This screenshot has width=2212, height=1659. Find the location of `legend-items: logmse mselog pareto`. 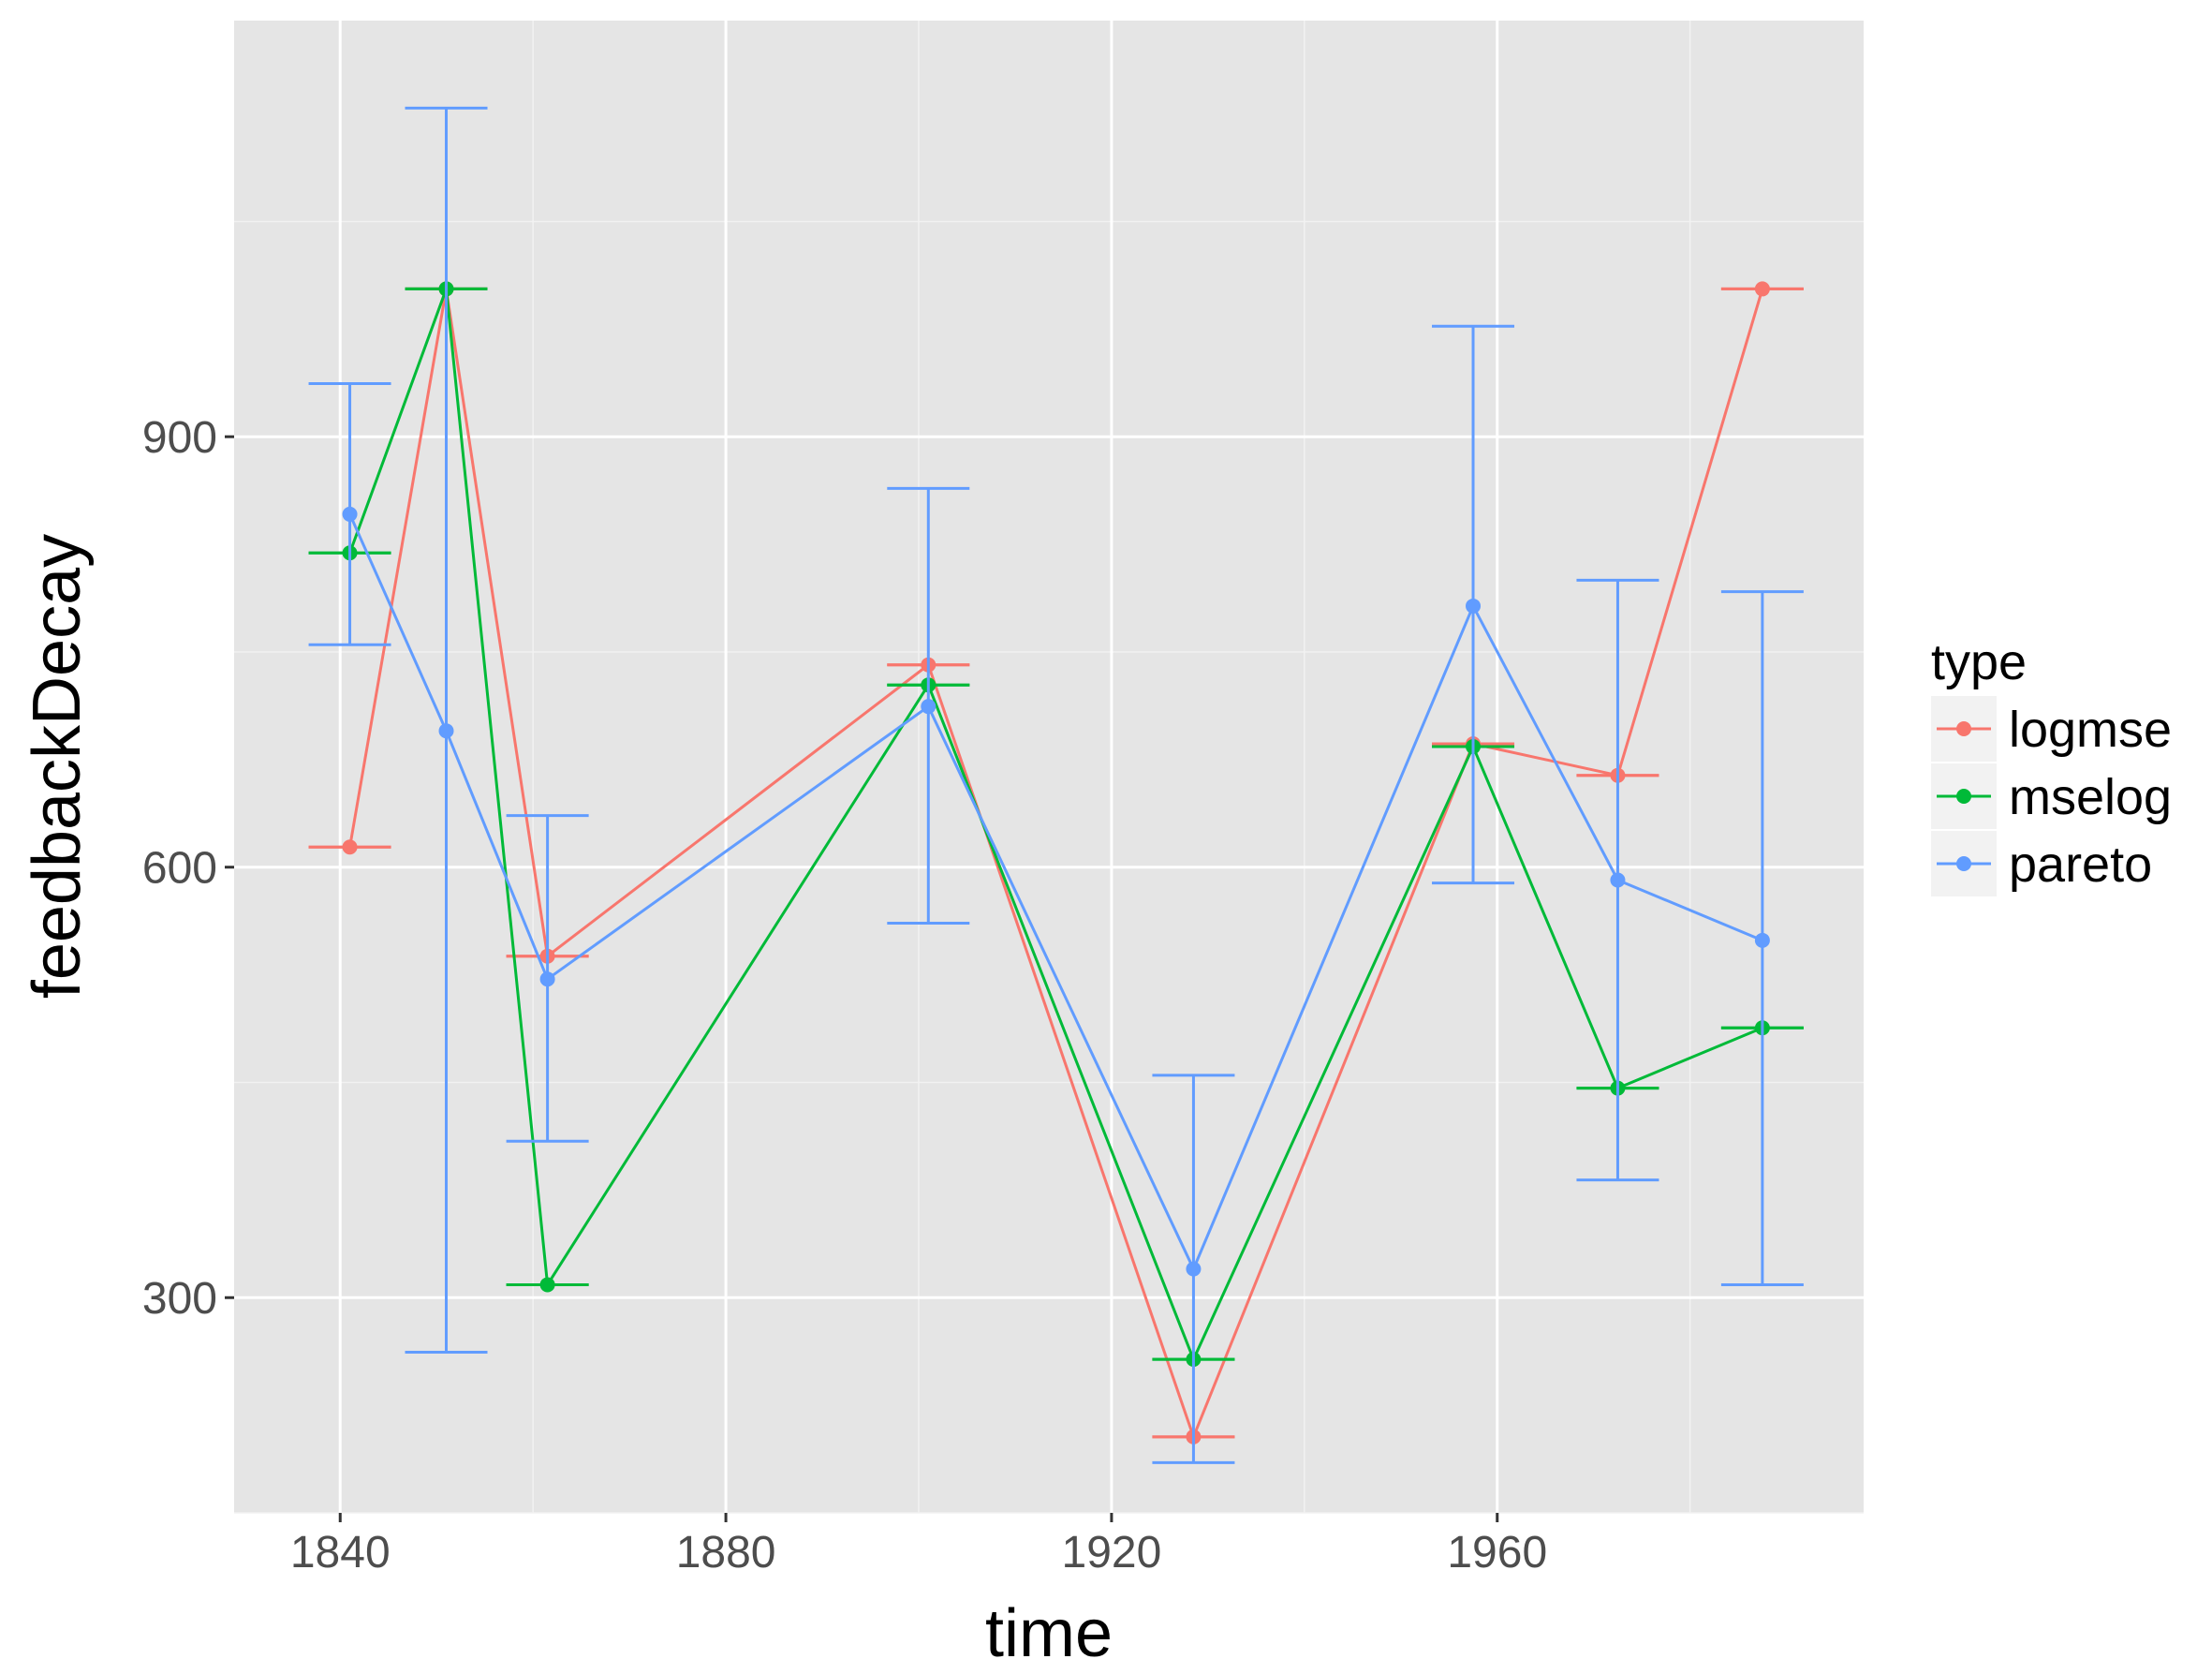

legend-items: logmse mselog pareto is located at coordinates (2051, 796).